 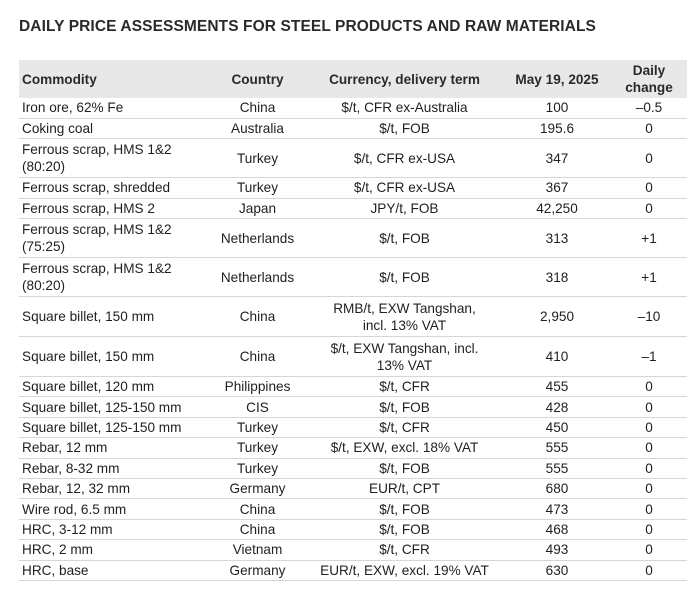 I want to click on commodity-line: HRC, 3-12 mm, so click(x=67, y=529).